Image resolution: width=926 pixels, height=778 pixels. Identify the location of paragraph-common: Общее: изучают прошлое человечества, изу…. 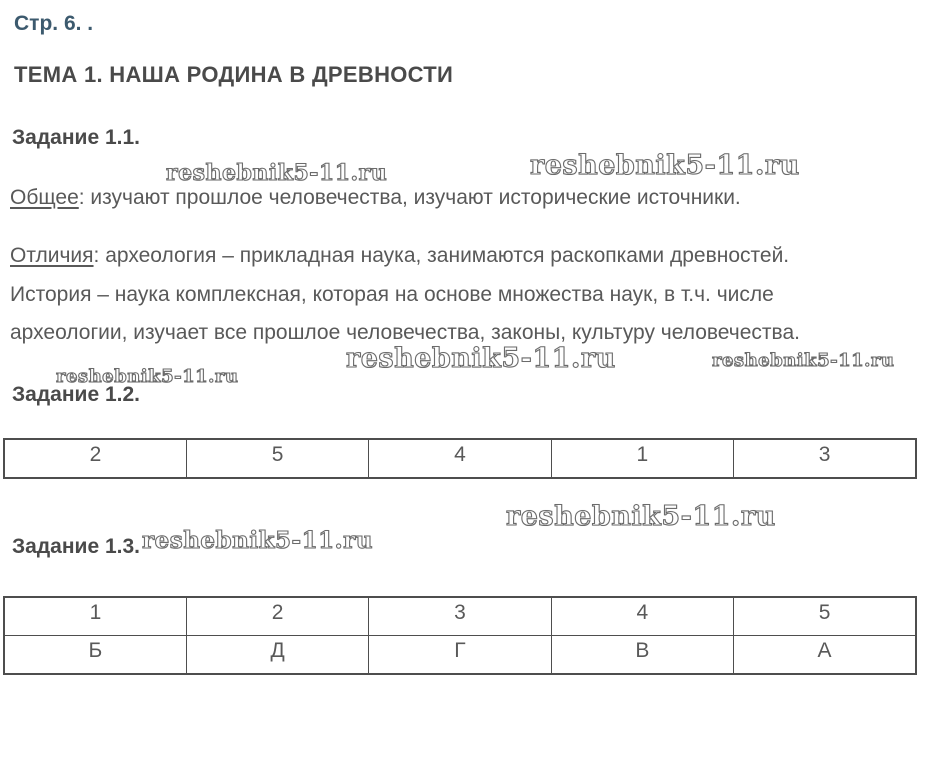
(375, 198).